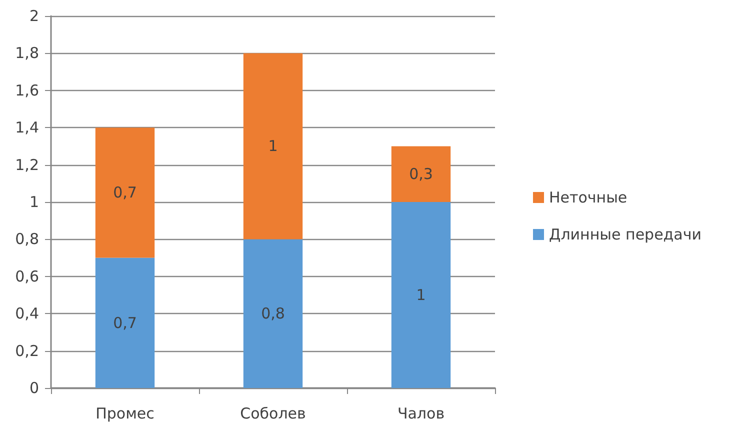 The width and height of the screenshot is (730, 432). Describe the element at coordinates (27, 53) in the screenshot. I see `y-tick-label: 1,8` at that location.